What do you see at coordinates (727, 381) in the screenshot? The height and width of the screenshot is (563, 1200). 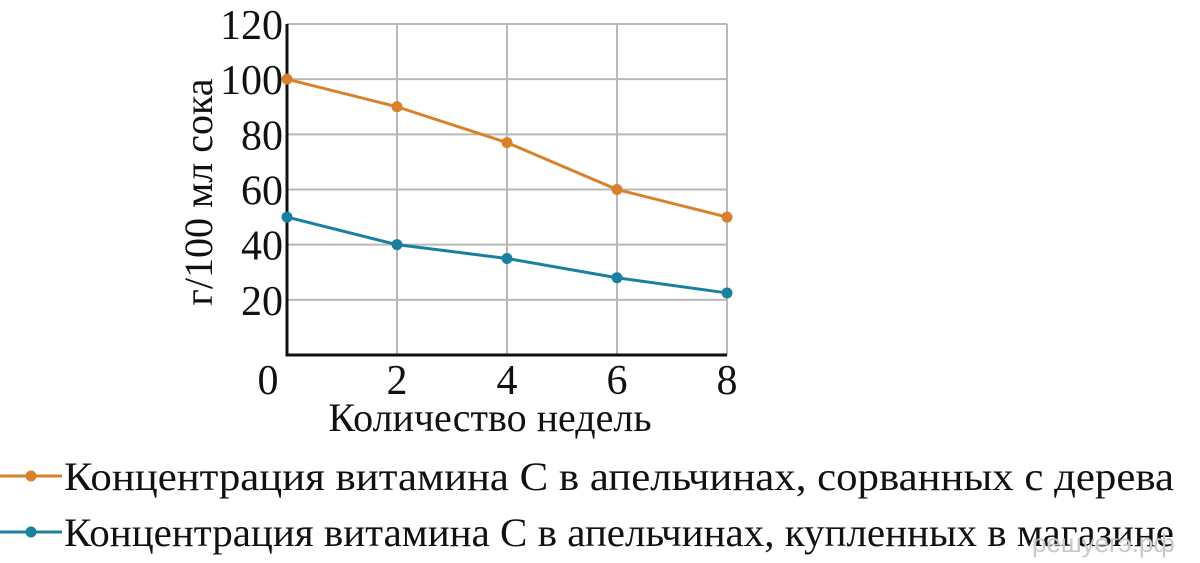 I see `x-tick-label: 8` at bounding box center [727, 381].